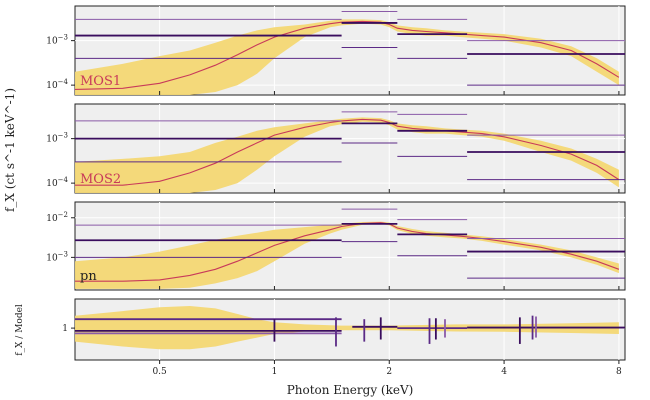 This screenshot has height=400, width=650. I want to click on y-axis-title-group: f_X (ct s^-1 keV^-1), so click(10, 150).